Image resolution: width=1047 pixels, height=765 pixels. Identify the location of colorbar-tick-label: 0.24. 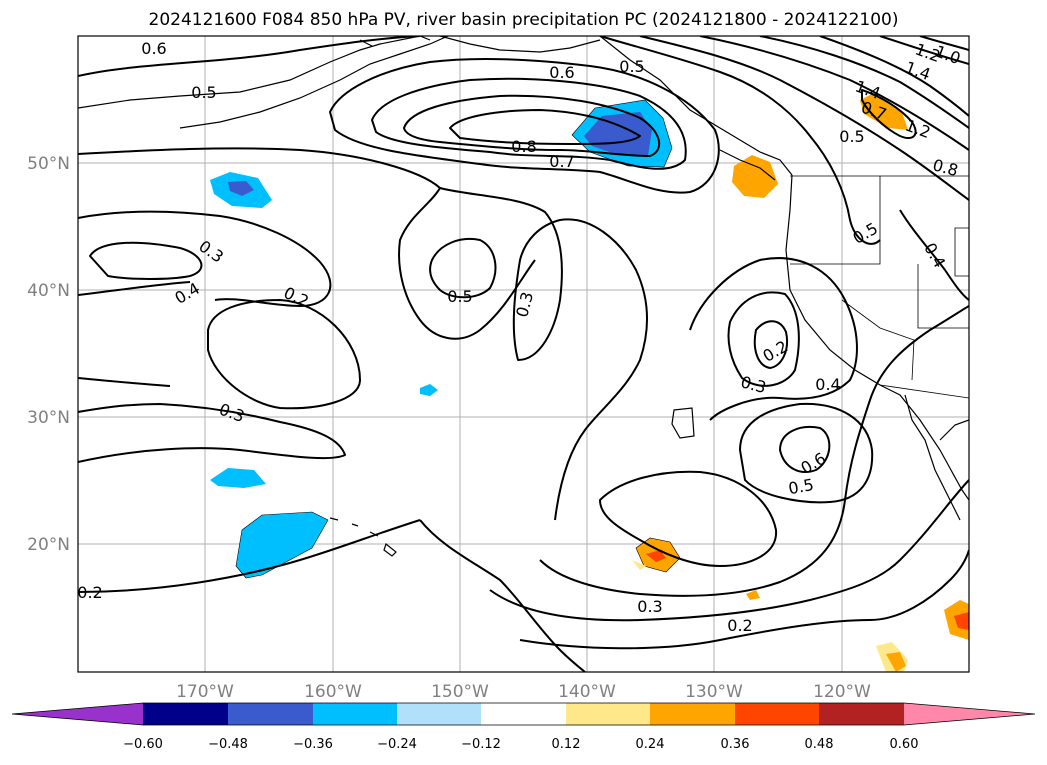
(650, 744).